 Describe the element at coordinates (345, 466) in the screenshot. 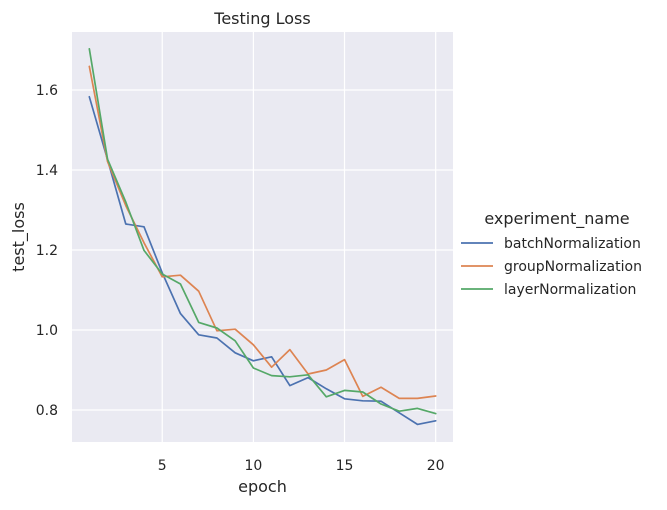

I see `x-tick-label: 15` at that location.